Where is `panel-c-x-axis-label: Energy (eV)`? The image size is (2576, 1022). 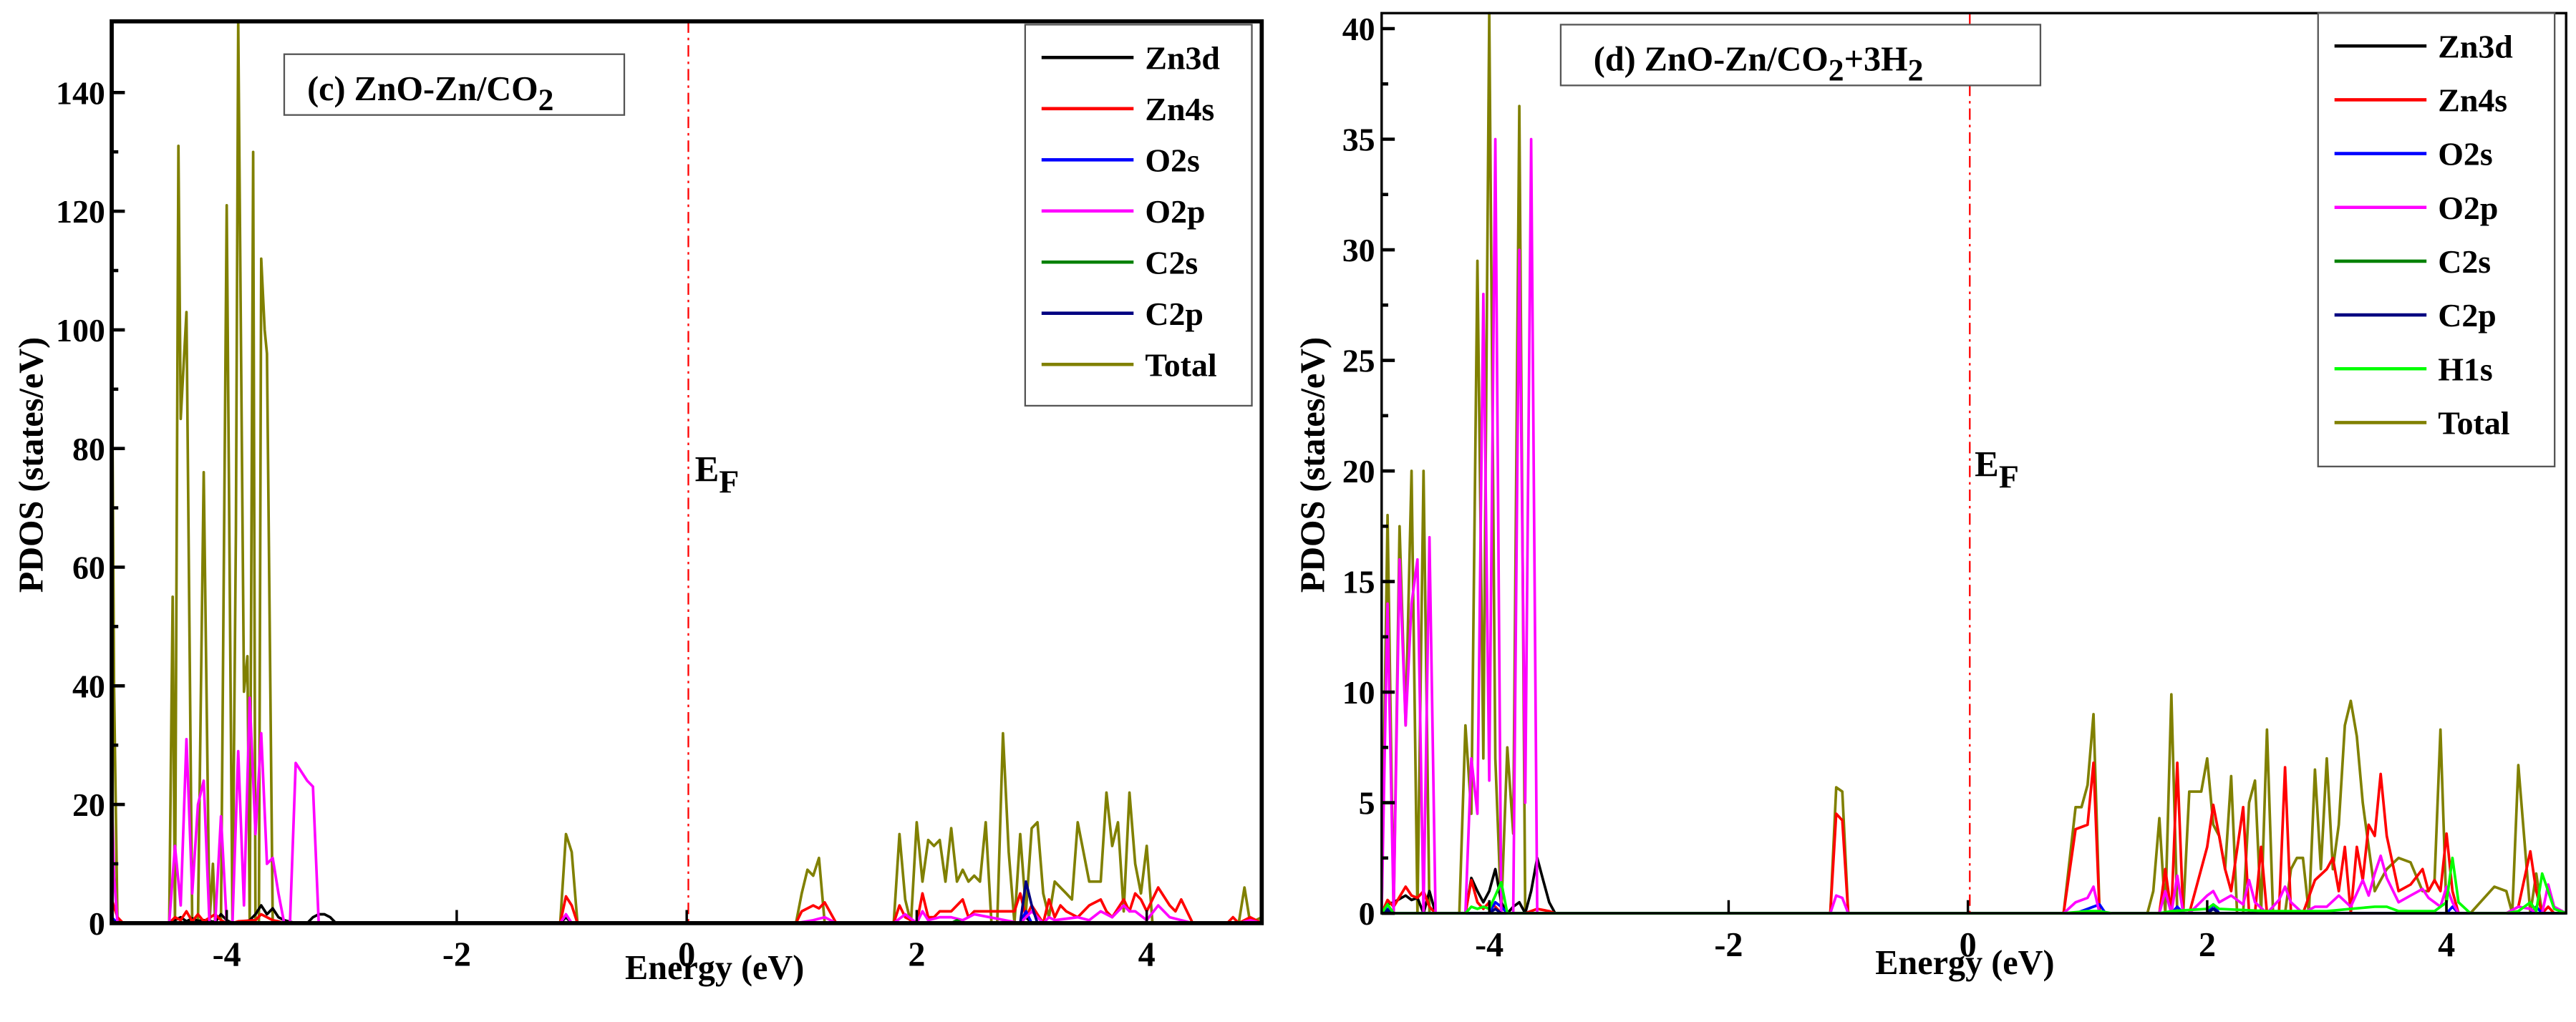 panel-c-x-axis-label: Energy (eV) is located at coordinates (715, 968).